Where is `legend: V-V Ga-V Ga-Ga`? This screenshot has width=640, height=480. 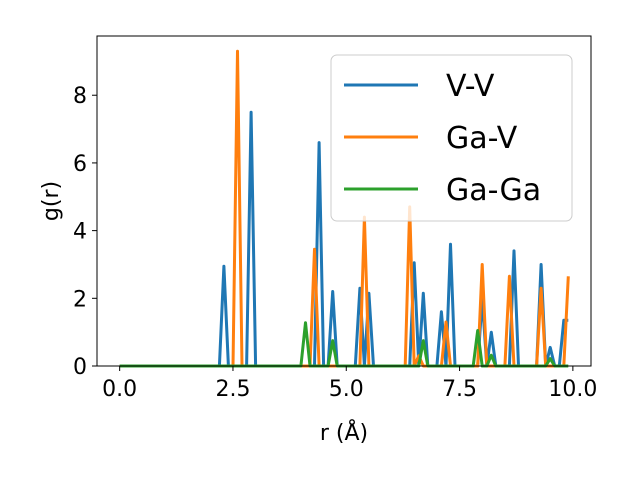
legend: V-V Ga-V Ga-Ga is located at coordinates (451, 138).